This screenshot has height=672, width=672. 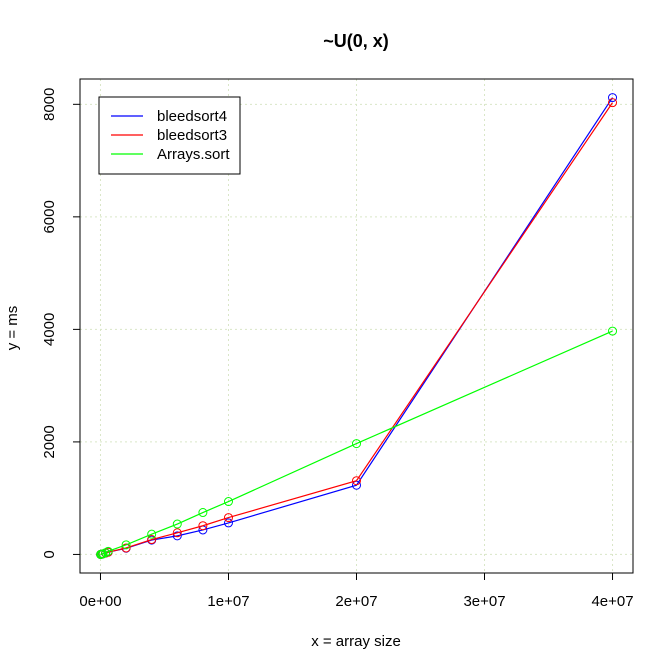 I want to click on y-tick-label: 8000, so click(x=49, y=104).